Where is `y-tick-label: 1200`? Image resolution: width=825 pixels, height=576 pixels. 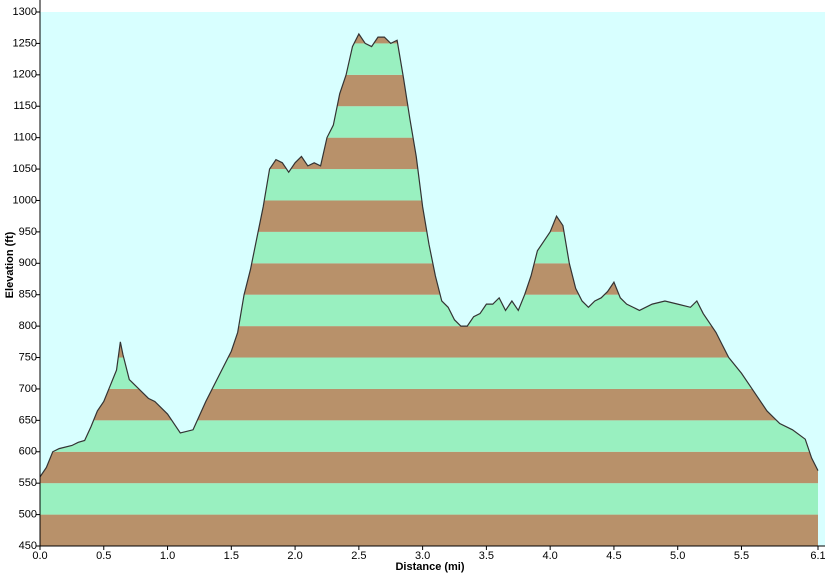
y-tick-label: 1200 is located at coordinates (25, 75).